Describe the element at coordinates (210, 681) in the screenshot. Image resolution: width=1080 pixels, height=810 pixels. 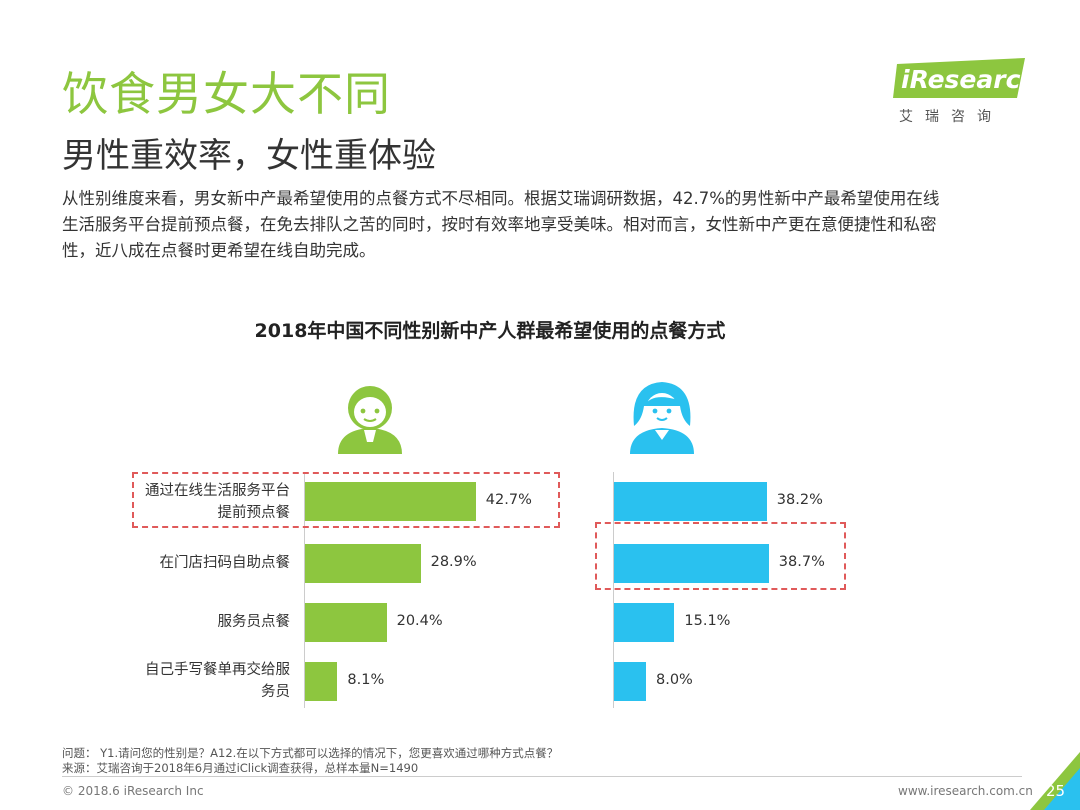
I see `category-label: 自己手写餐单再交给服 务员` at that location.